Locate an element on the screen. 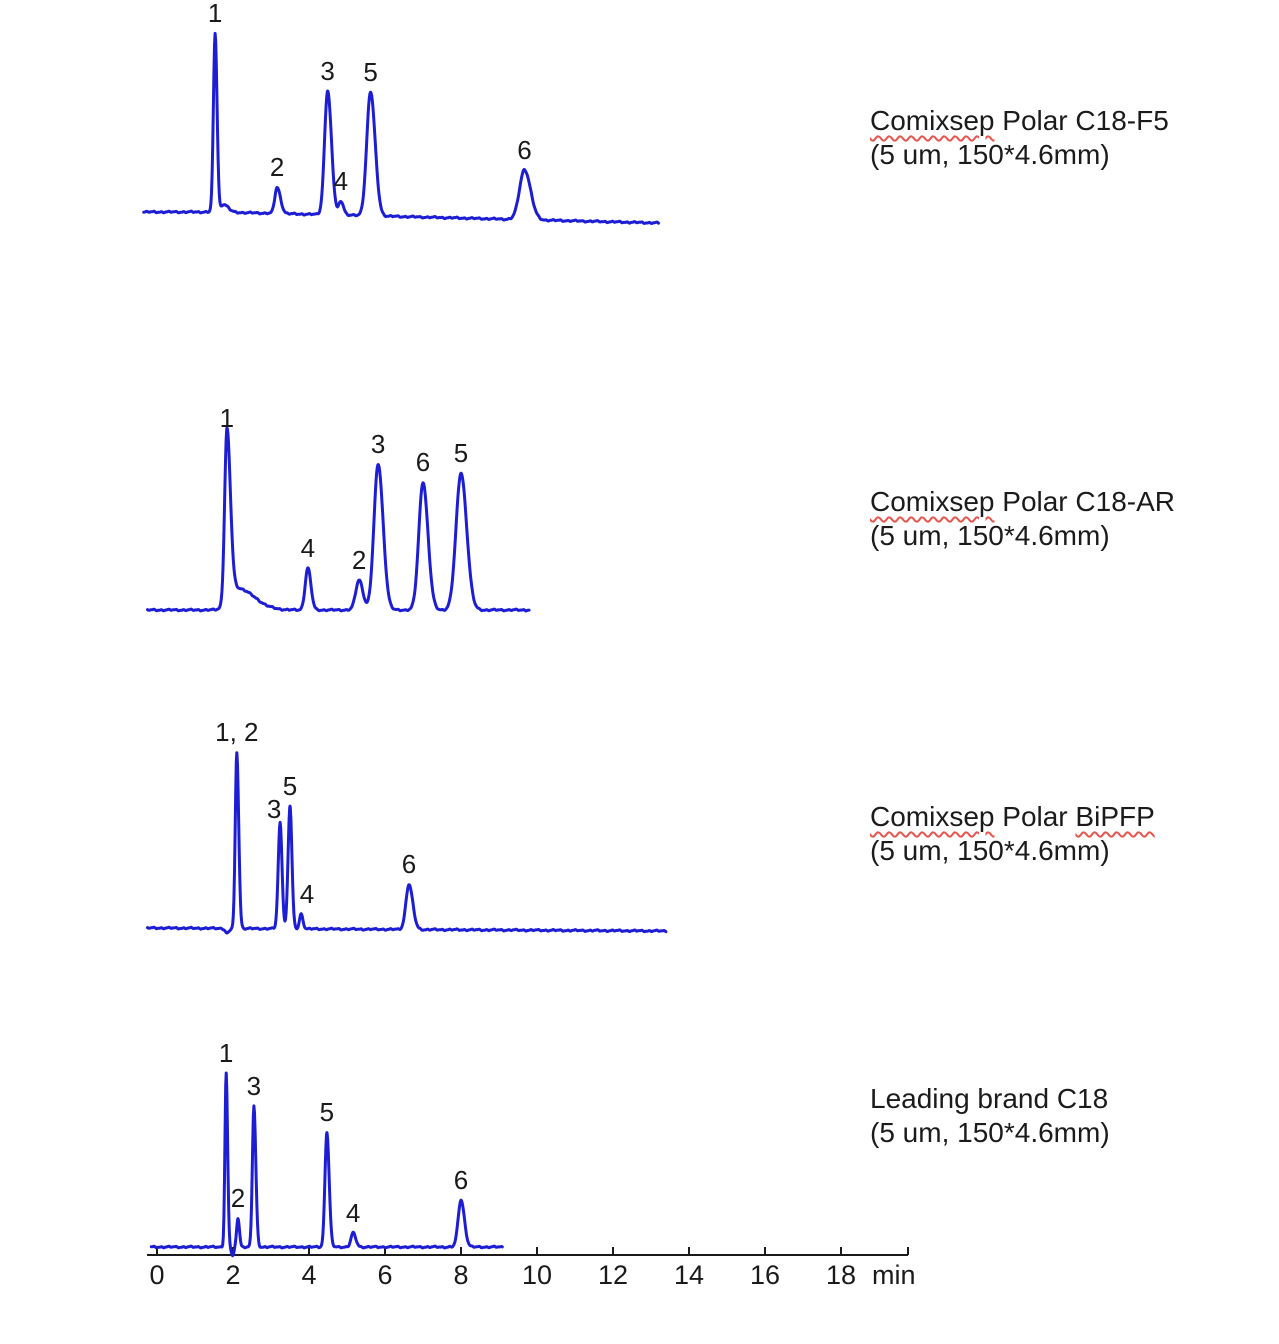  column-name: Leading brand C18 is located at coordinates (990, 1099).